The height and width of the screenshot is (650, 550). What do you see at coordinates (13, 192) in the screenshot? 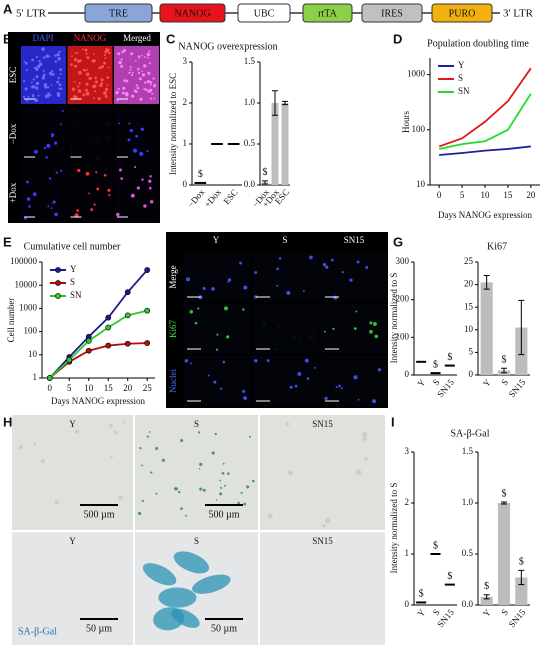
I see `row-header: +Dox` at bounding box center [13, 192].